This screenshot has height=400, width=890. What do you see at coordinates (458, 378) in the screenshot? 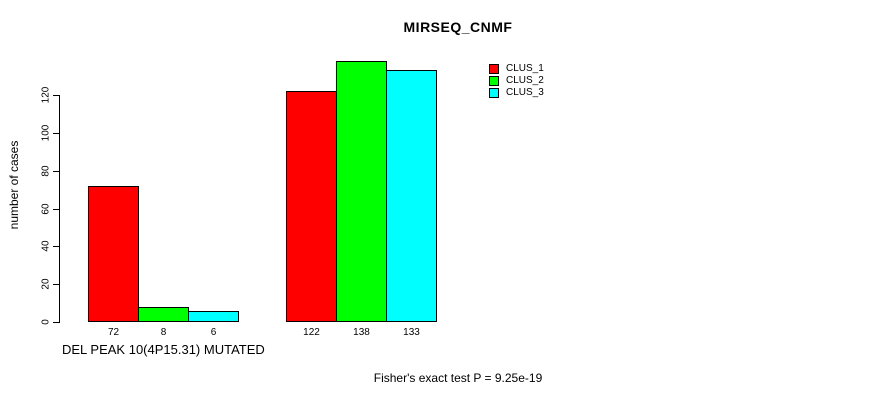
I see `fisher-test-annotation: Fisher's exact test P = 9.25e-19` at bounding box center [458, 378].